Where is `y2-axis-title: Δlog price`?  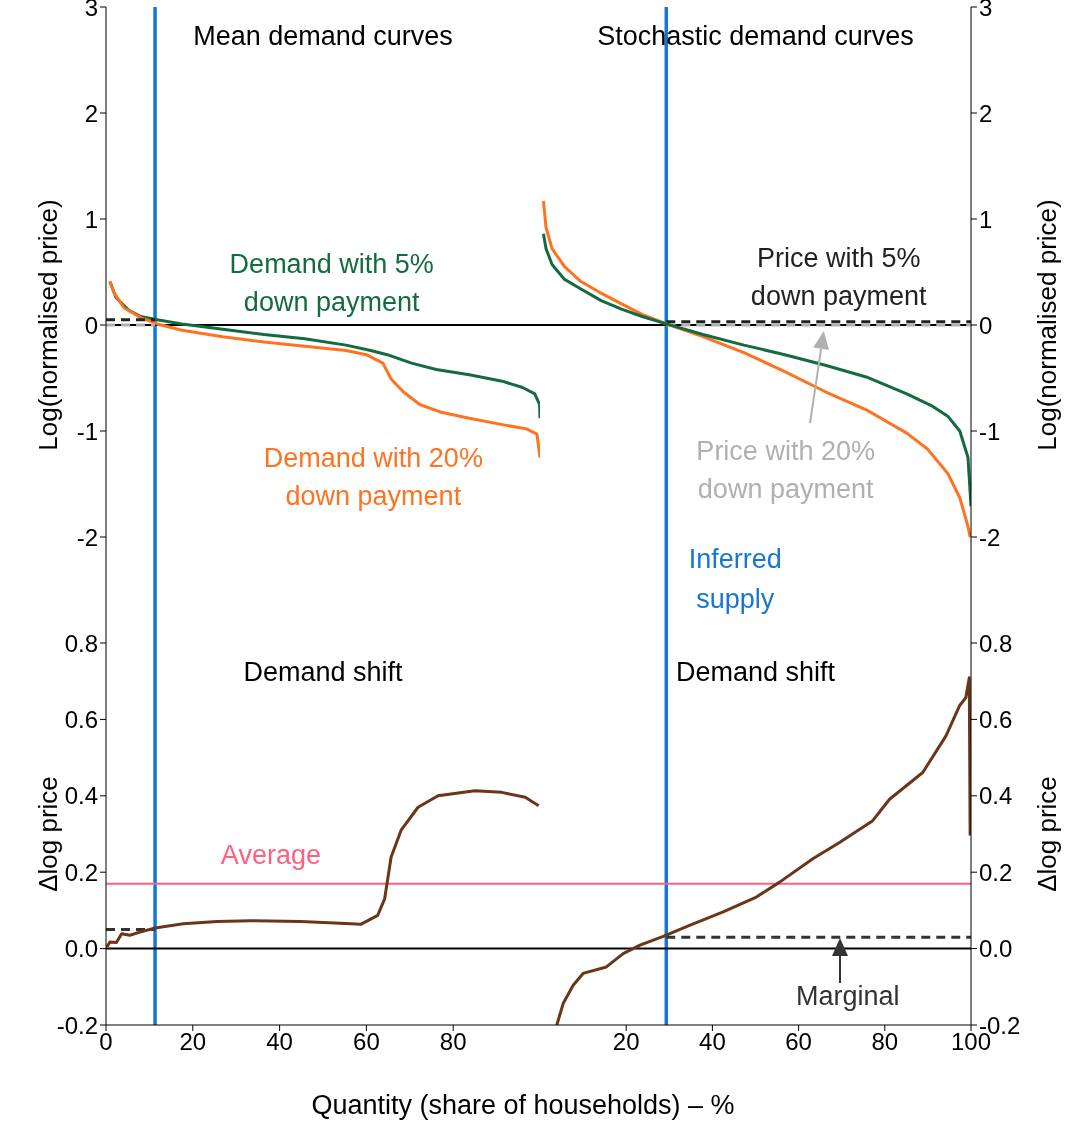 y2-axis-title: Δlog price is located at coordinates (1047, 834).